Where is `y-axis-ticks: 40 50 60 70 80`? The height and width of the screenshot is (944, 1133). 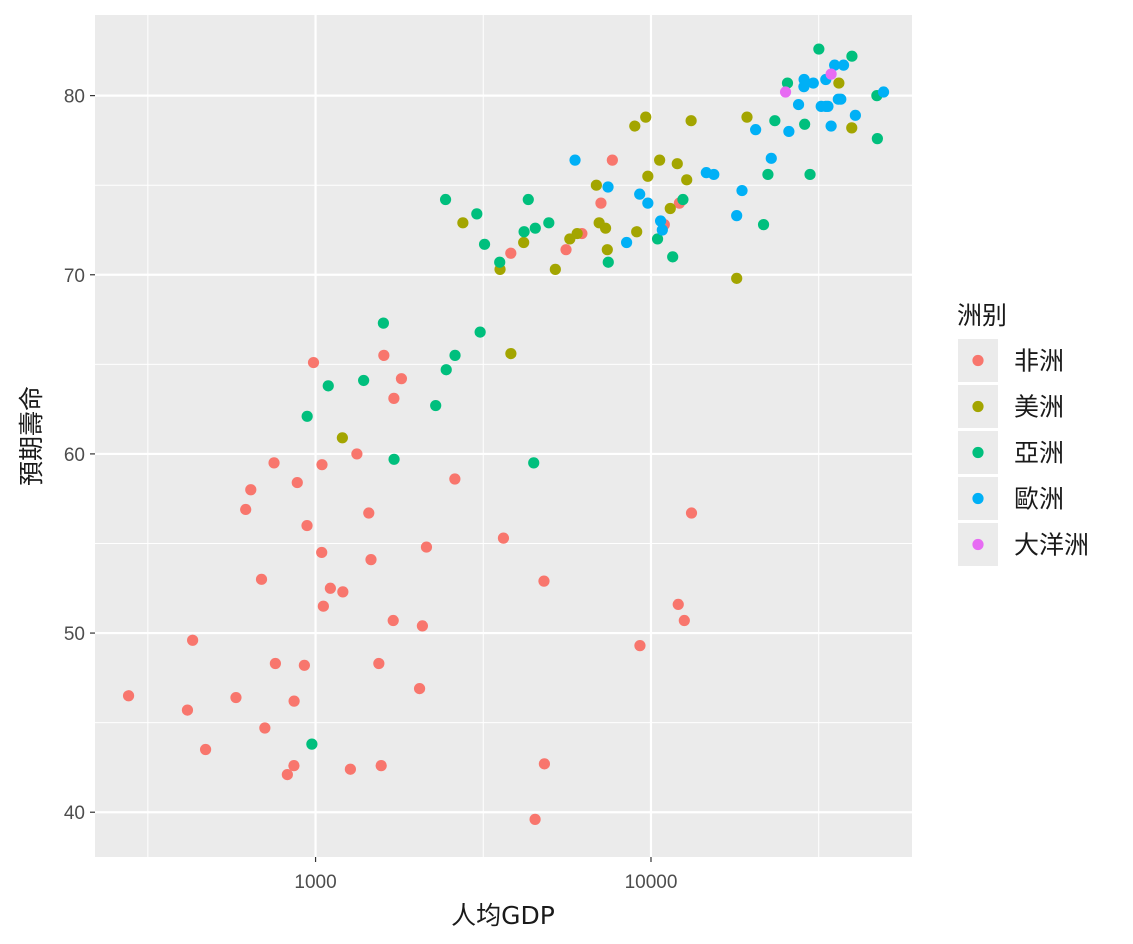 y-axis-ticks: 40 50 60 70 80 is located at coordinates (79, 455).